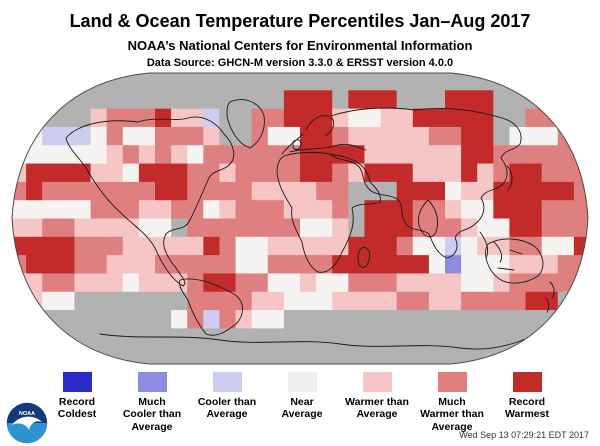 The image size is (600, 446). Describe the element at coordinates (245, 124) in the screenshot. I see `outline-greenland` at that location.